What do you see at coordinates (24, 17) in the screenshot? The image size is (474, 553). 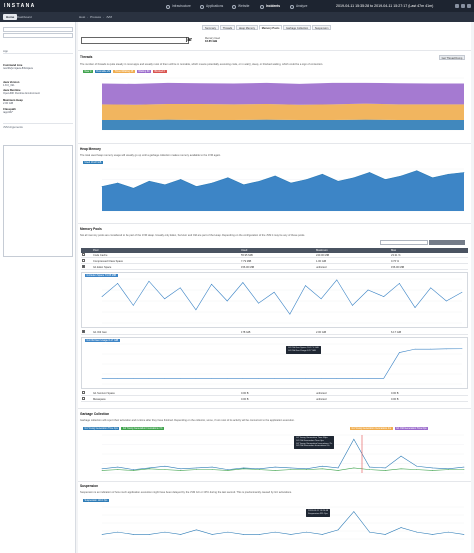 I see `dashboard-link: Dashboard` at bounding box center [24, 17].